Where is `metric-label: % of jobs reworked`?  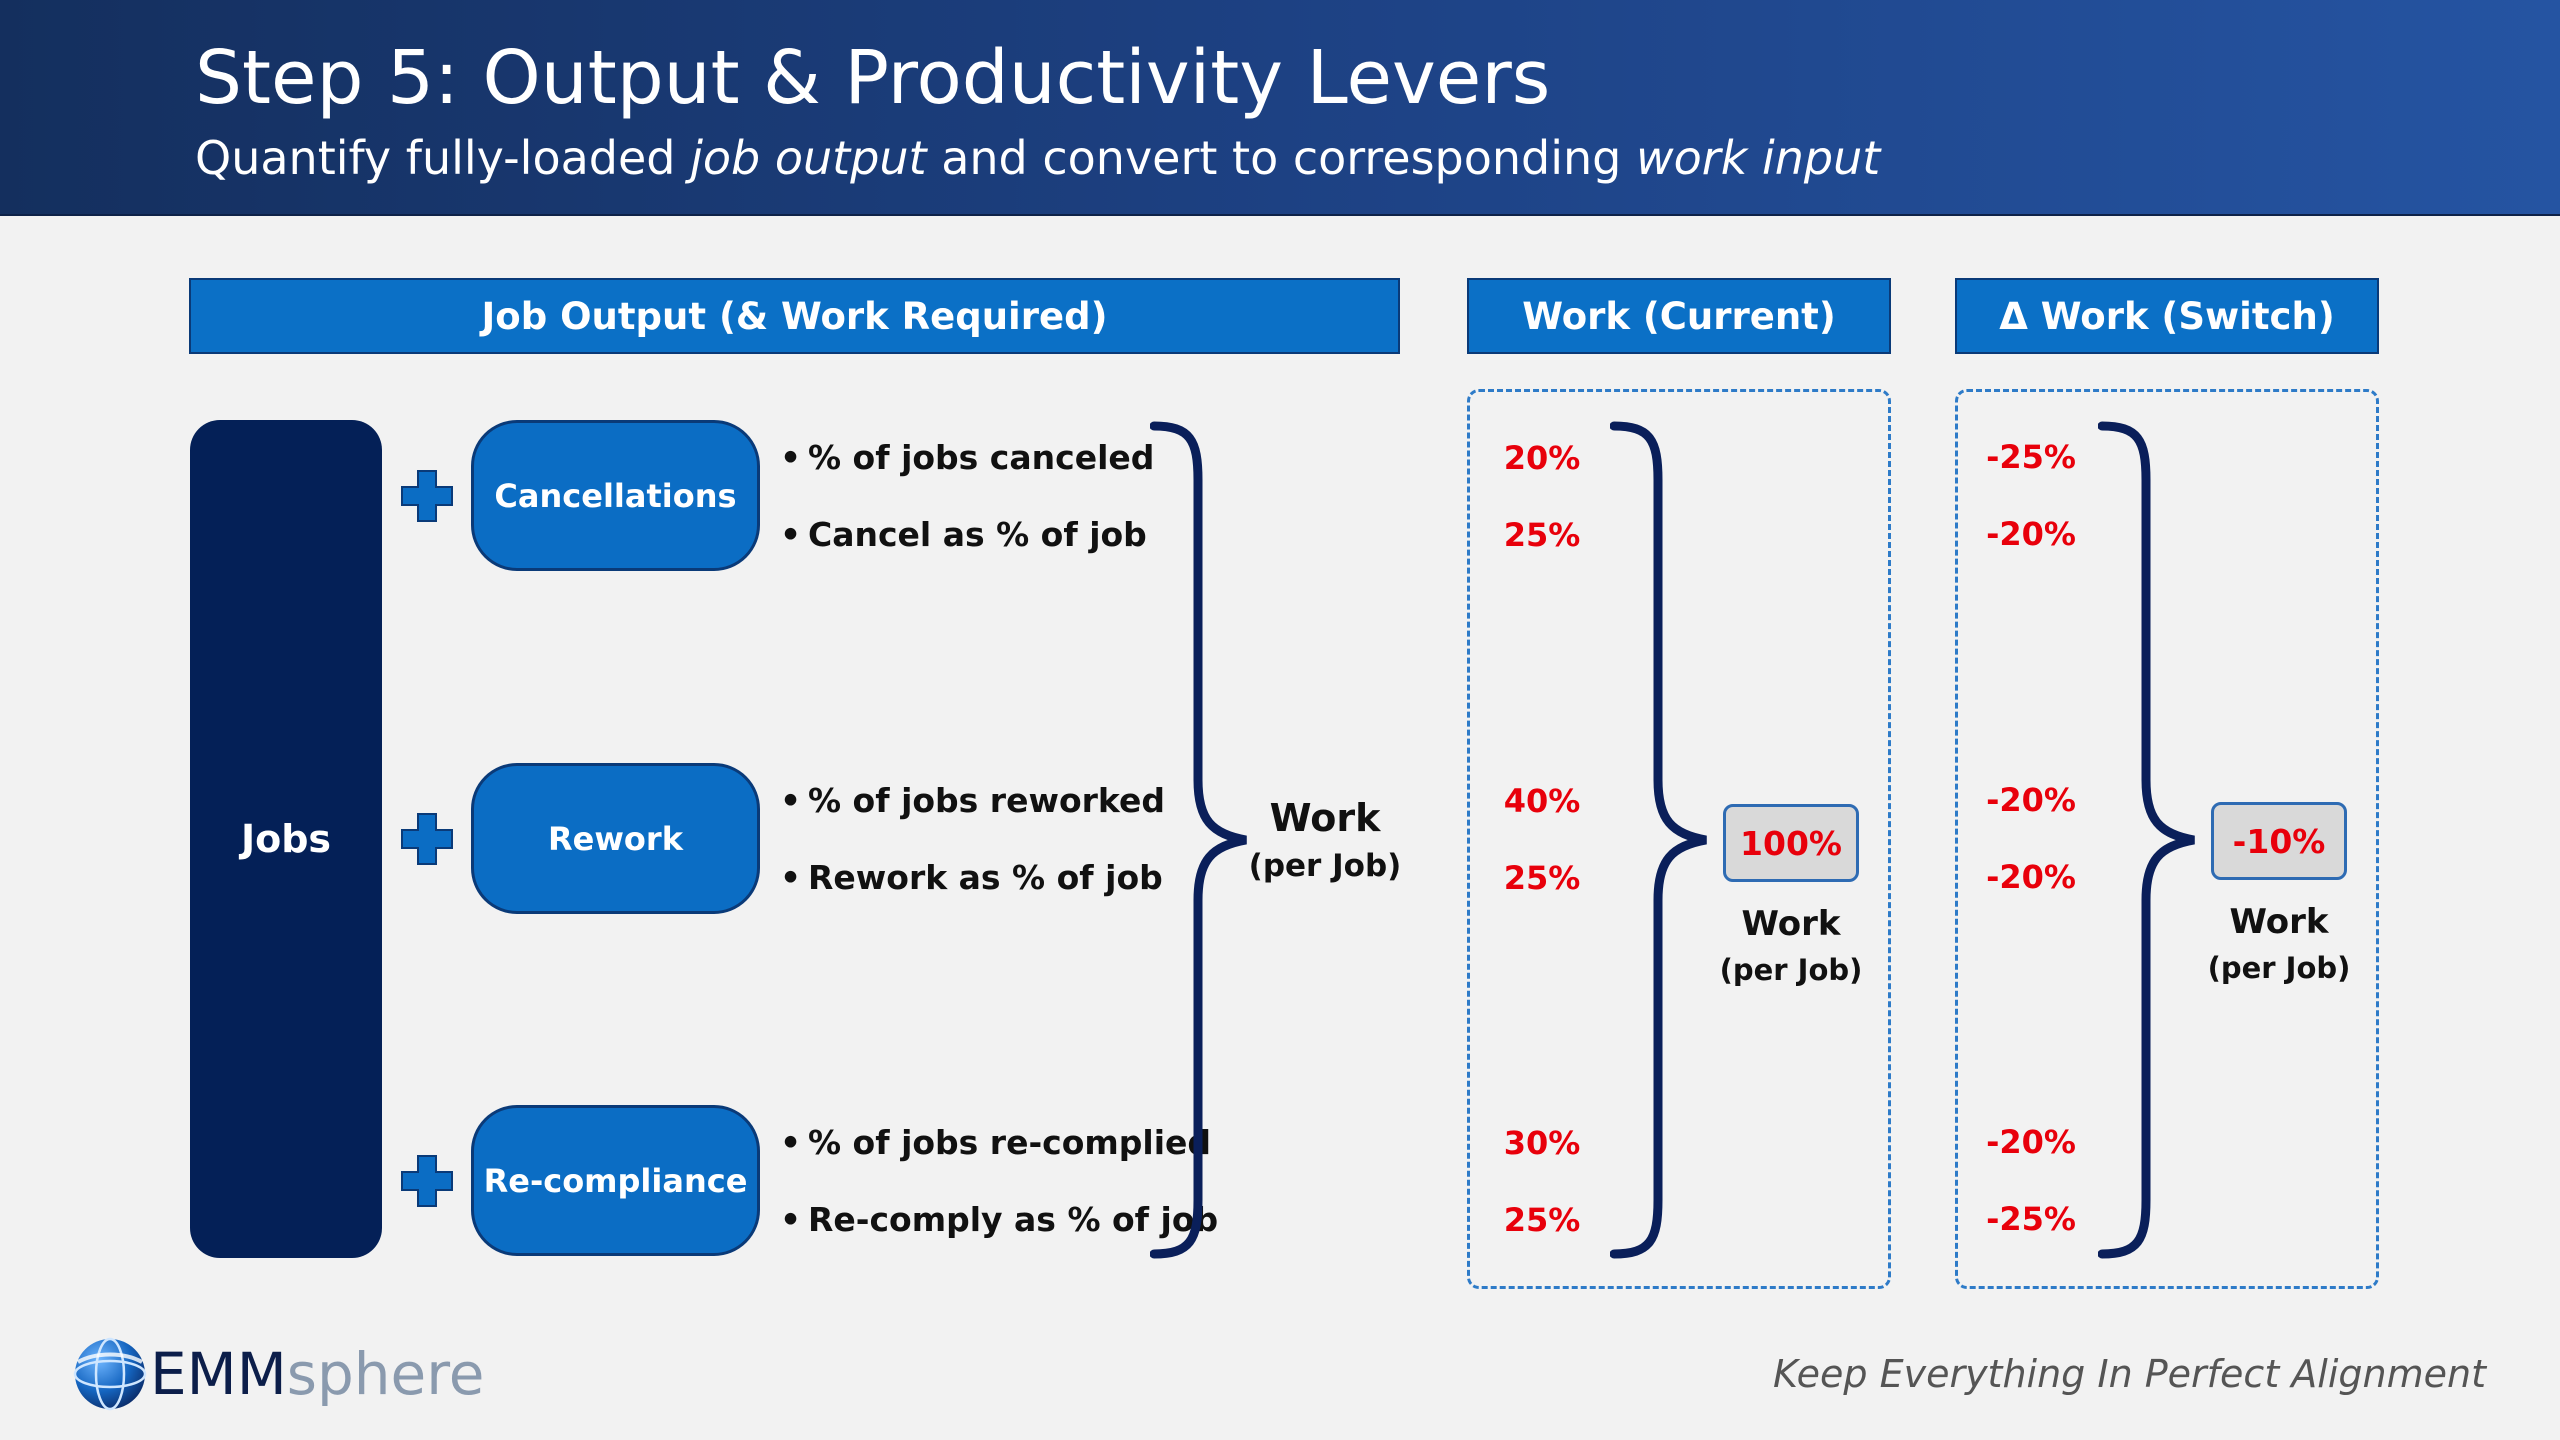
metric-label: % of jobs reworked is located at coordinates (986, 800).